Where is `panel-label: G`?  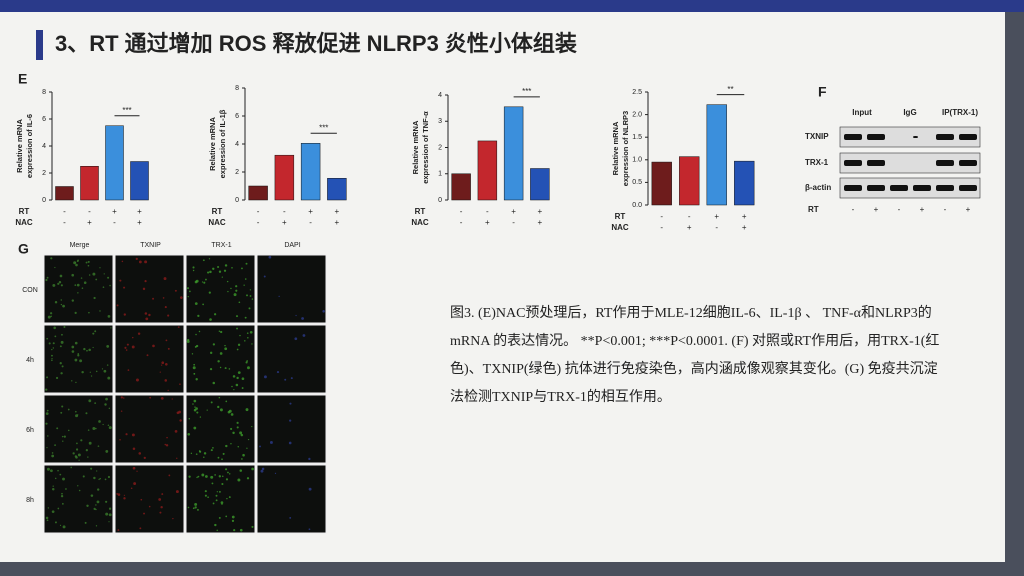 panel-label: G is located at coordinates (23, 249).